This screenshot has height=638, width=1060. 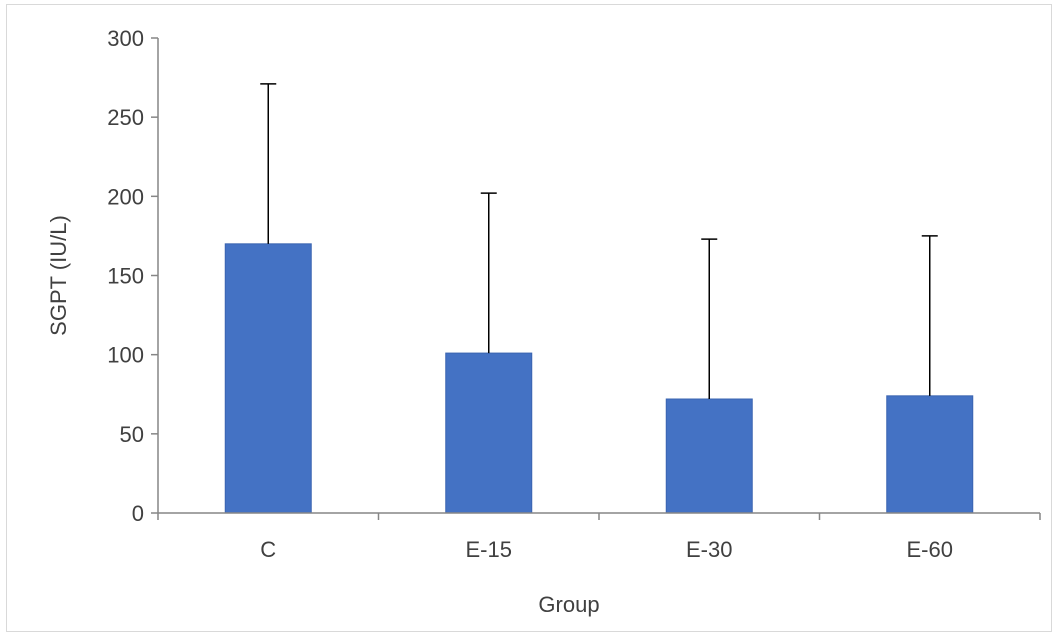 I want to click on bar-c, so click(x=268, y=378).